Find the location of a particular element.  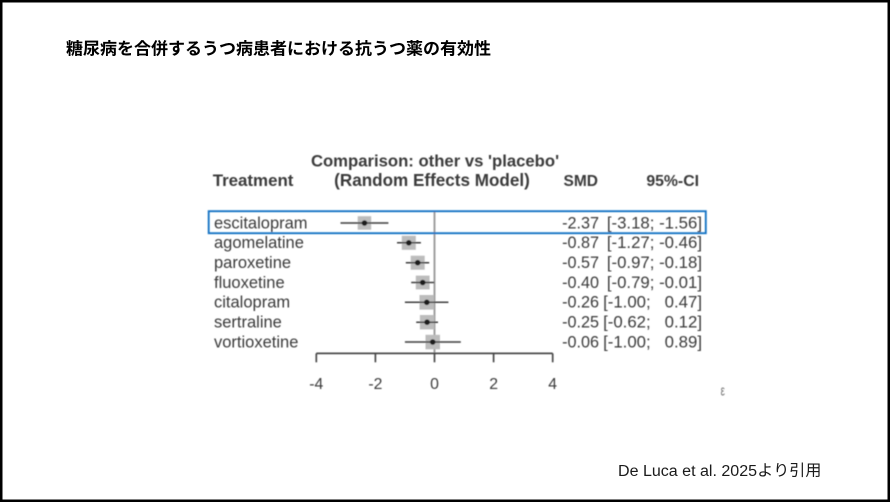

svg-text: (Random Effects Model) is located at coordinates (432, 180).